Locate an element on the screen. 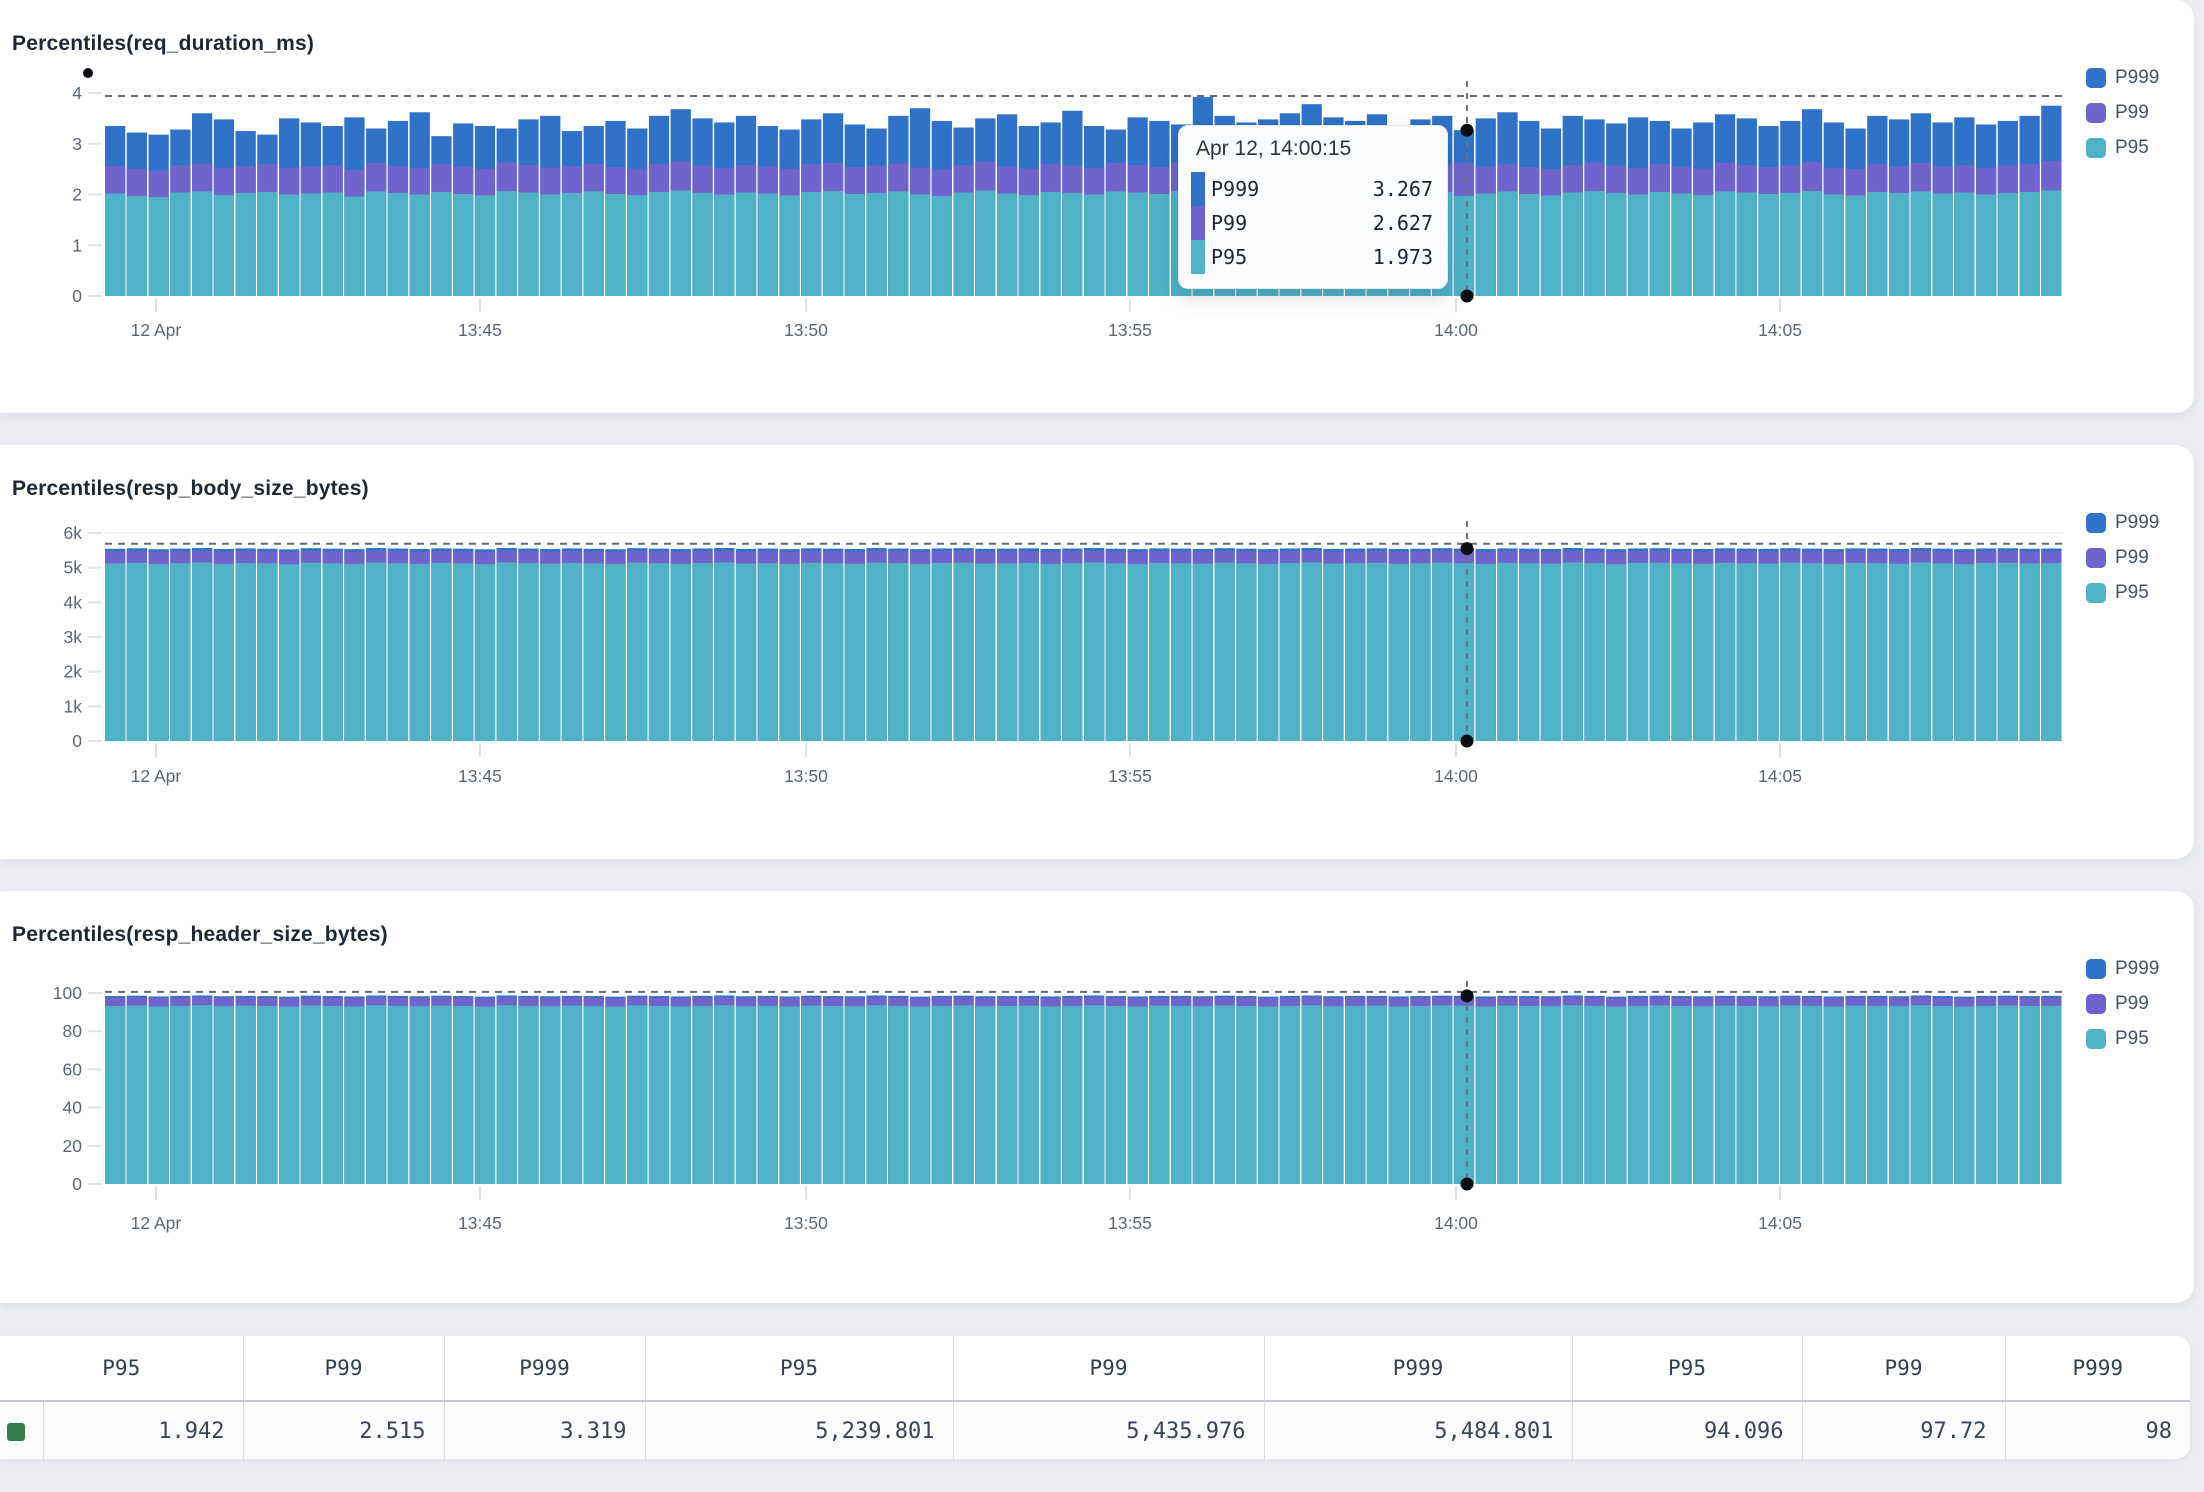 The height and width of the screenshot is (1492, 2204). tooltip-rows: P999 3.267 P99 2.627 P95 1.973 is located at coordinates (1322, 223).